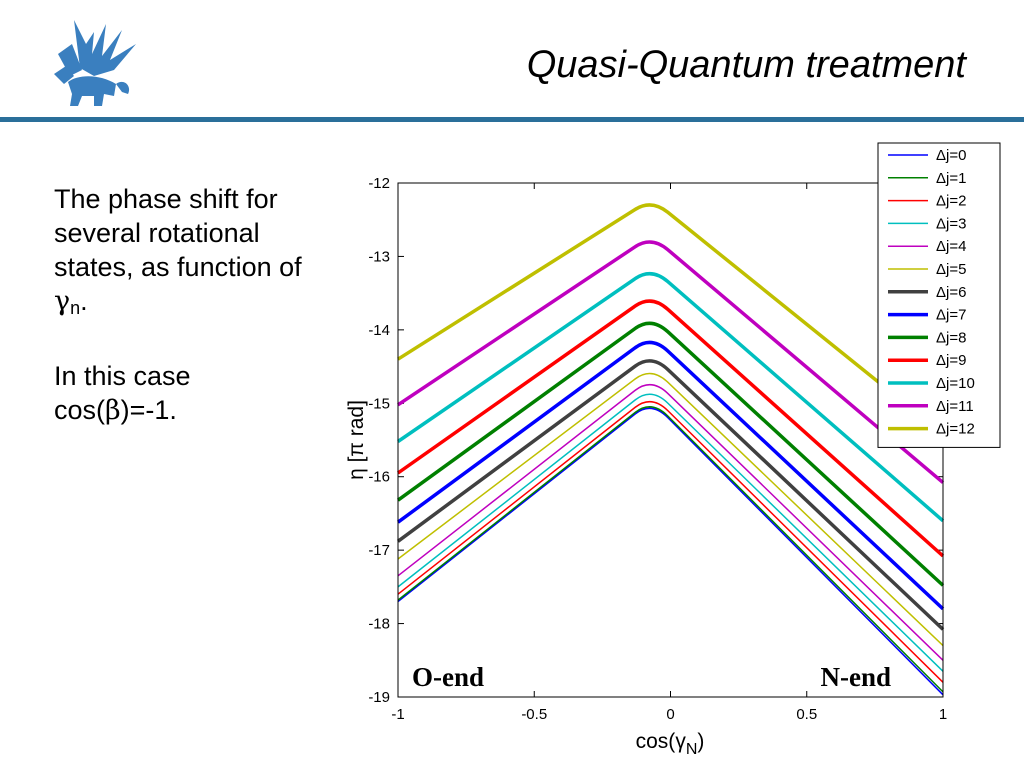 The width and height of the screenshot is (1024, 768). What do you see at coordinates (855, 677) in the screenshot?
I see `annotation-n-end: N-end` at bounding box center [855, 677].